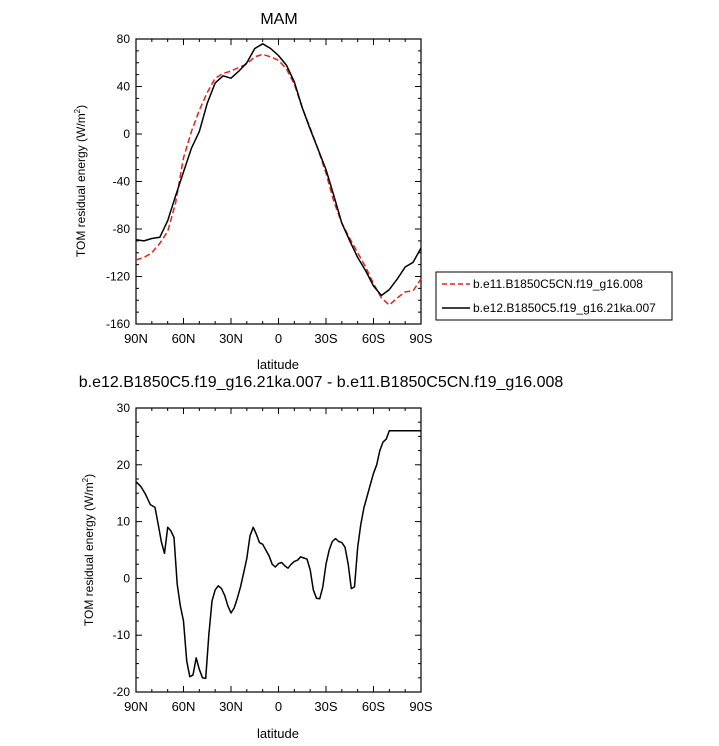  Describe the element at coordinates (124, 522) in the screenshot. I see `y-tick-label: 10` at that location.